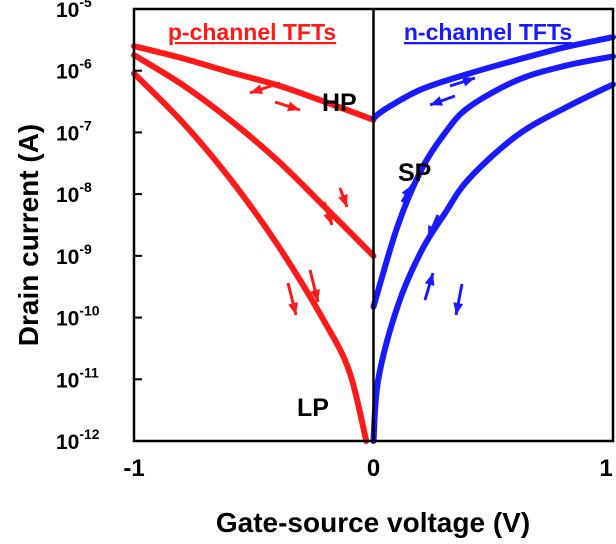  Describe the element at coordinates (78, 440) in the screenshot. I see `y-tick-label: 10⁻¹²` at that location.